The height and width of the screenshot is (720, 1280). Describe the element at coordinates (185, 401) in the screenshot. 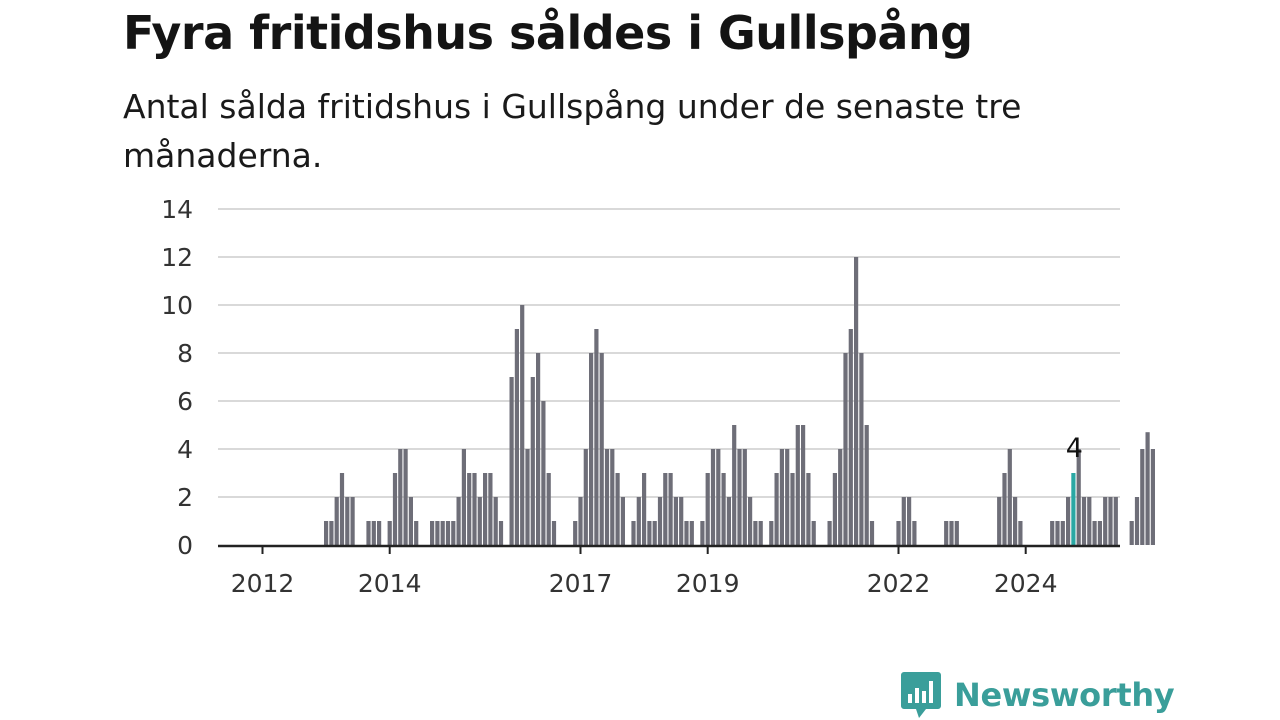

I see `y-tick-label: 6` at that location.